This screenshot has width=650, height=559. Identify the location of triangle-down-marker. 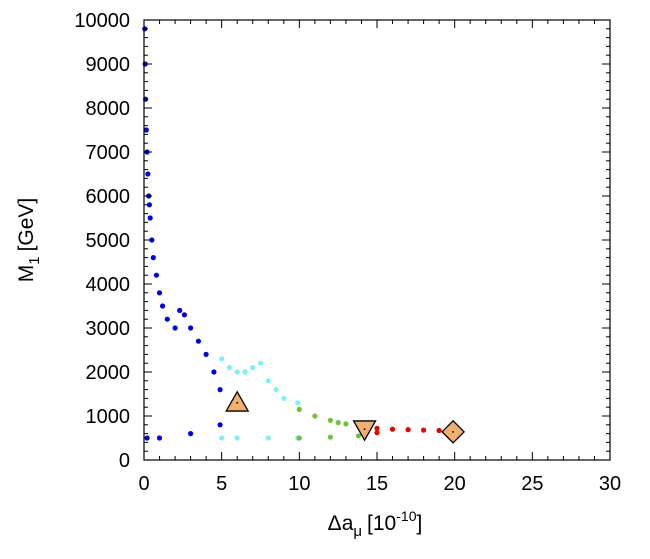
(364, 431).